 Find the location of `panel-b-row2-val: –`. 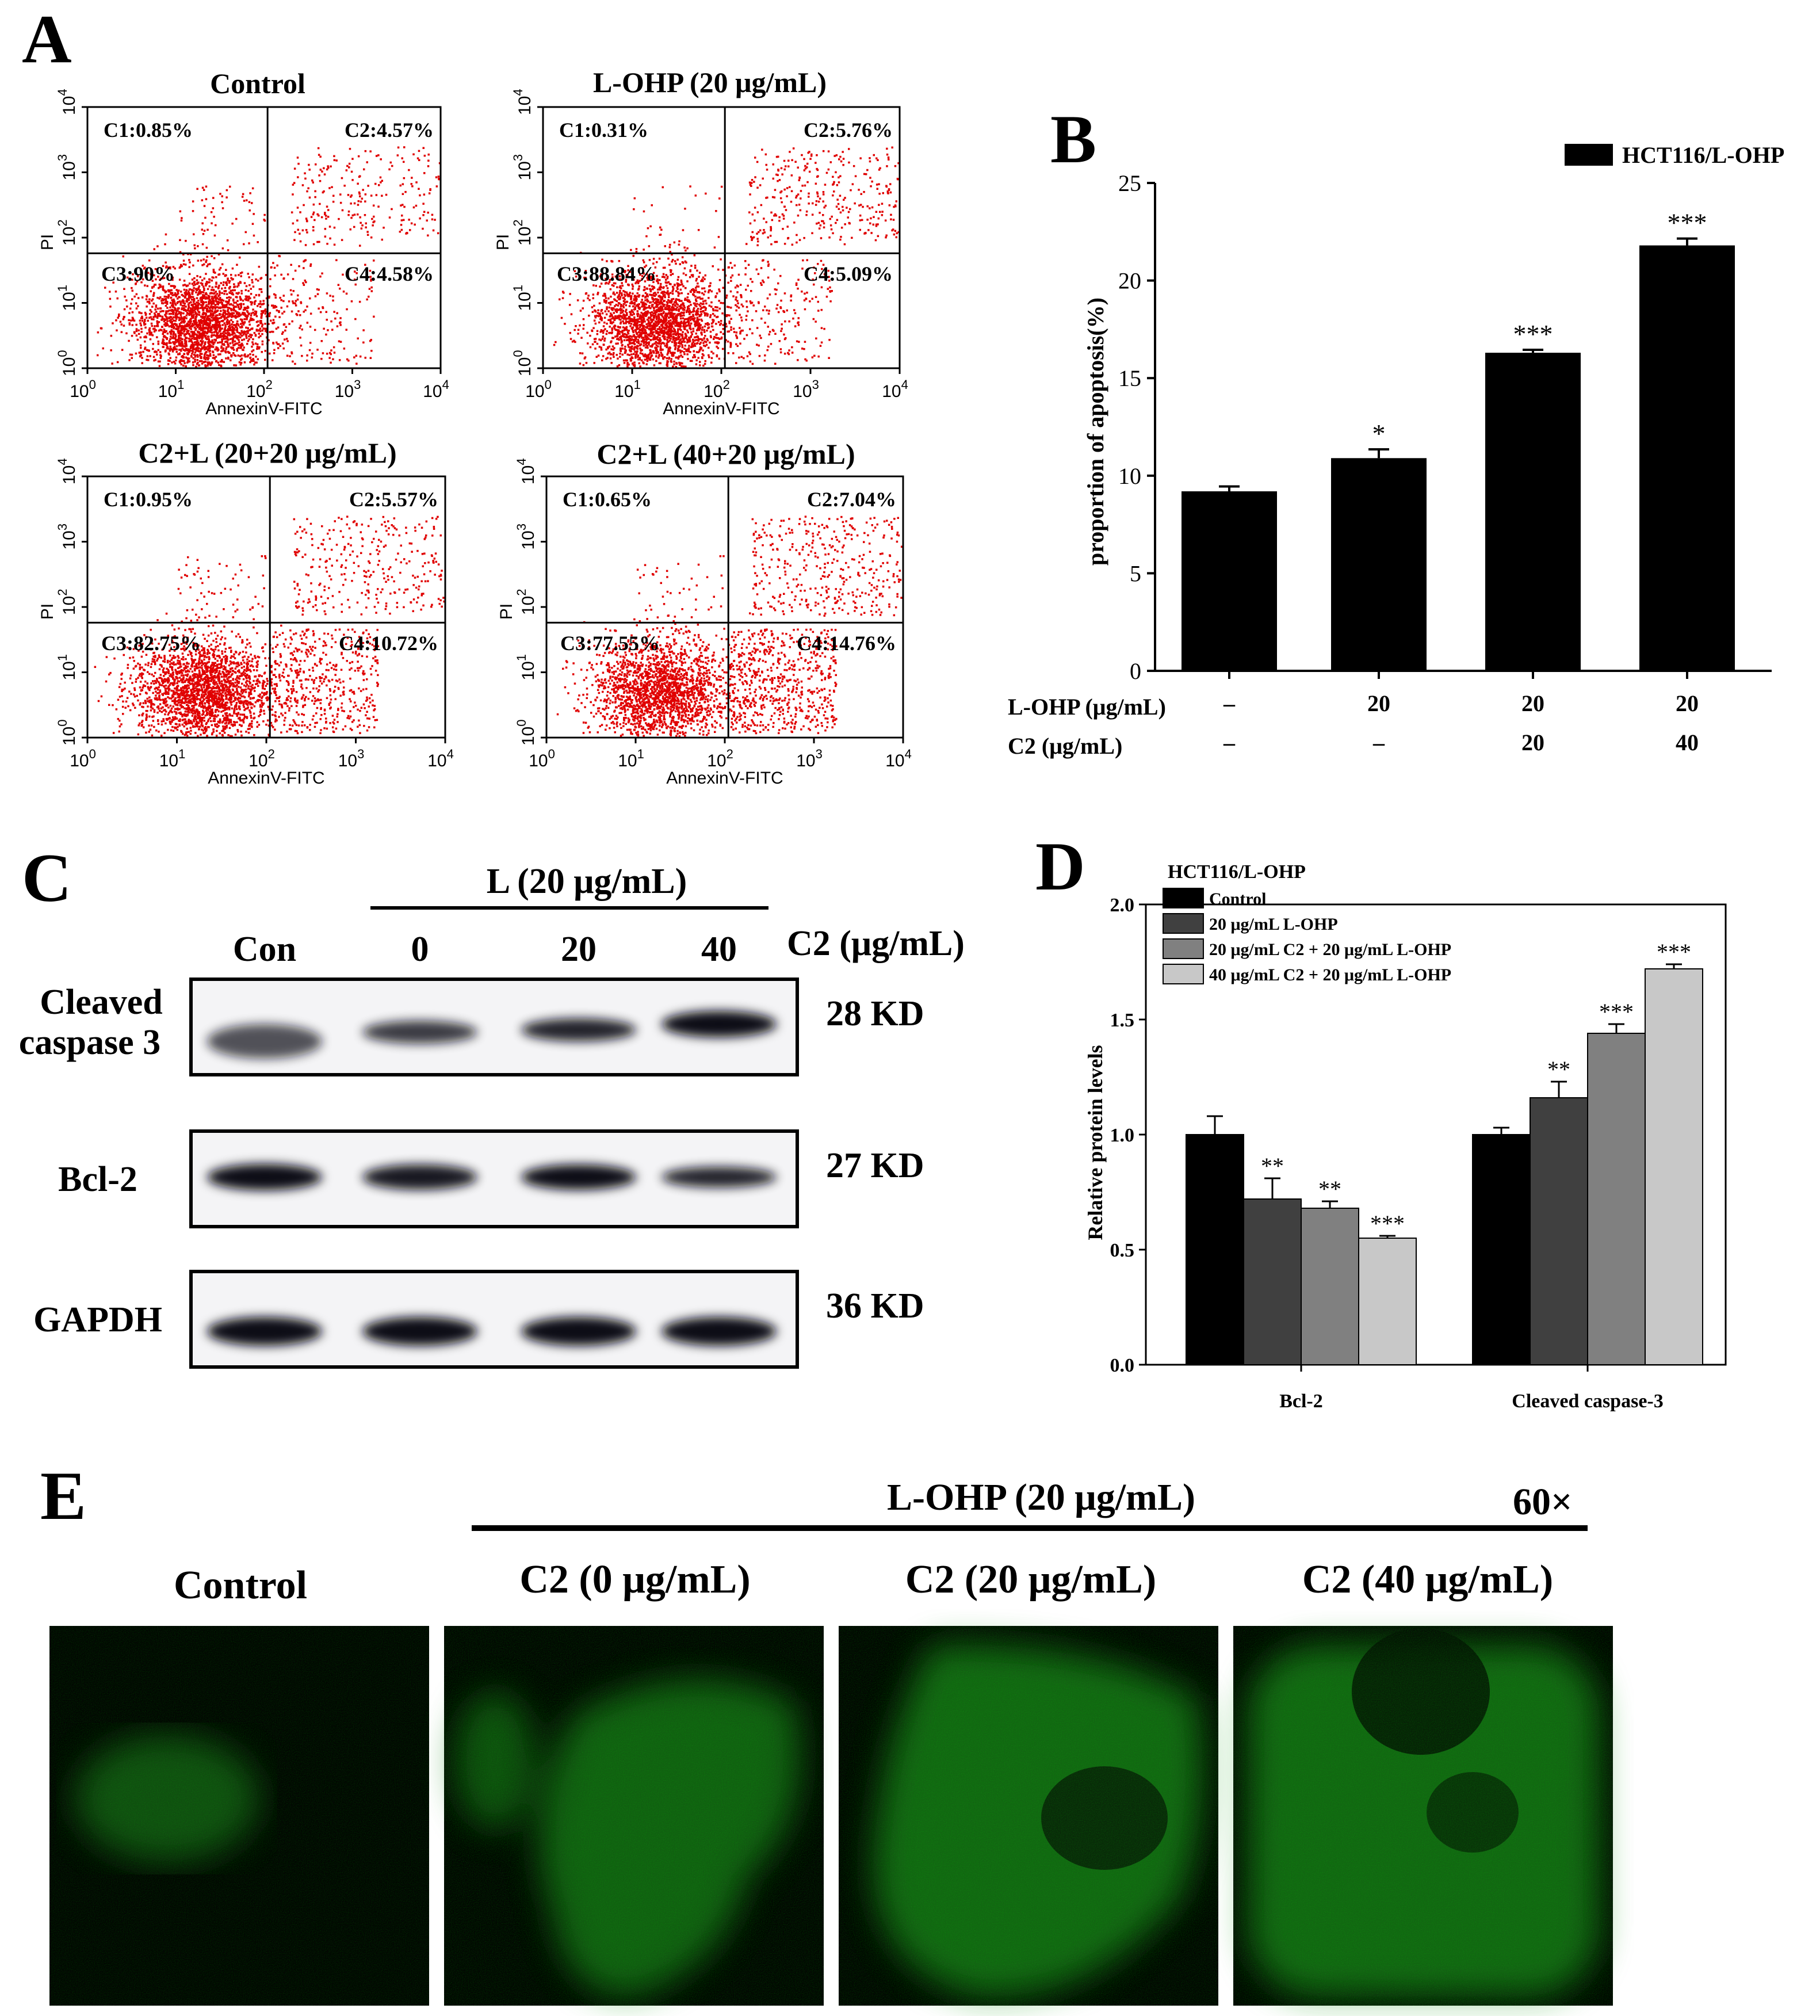

panel-b-row2-val: – is located at coordinates (1378, 742).